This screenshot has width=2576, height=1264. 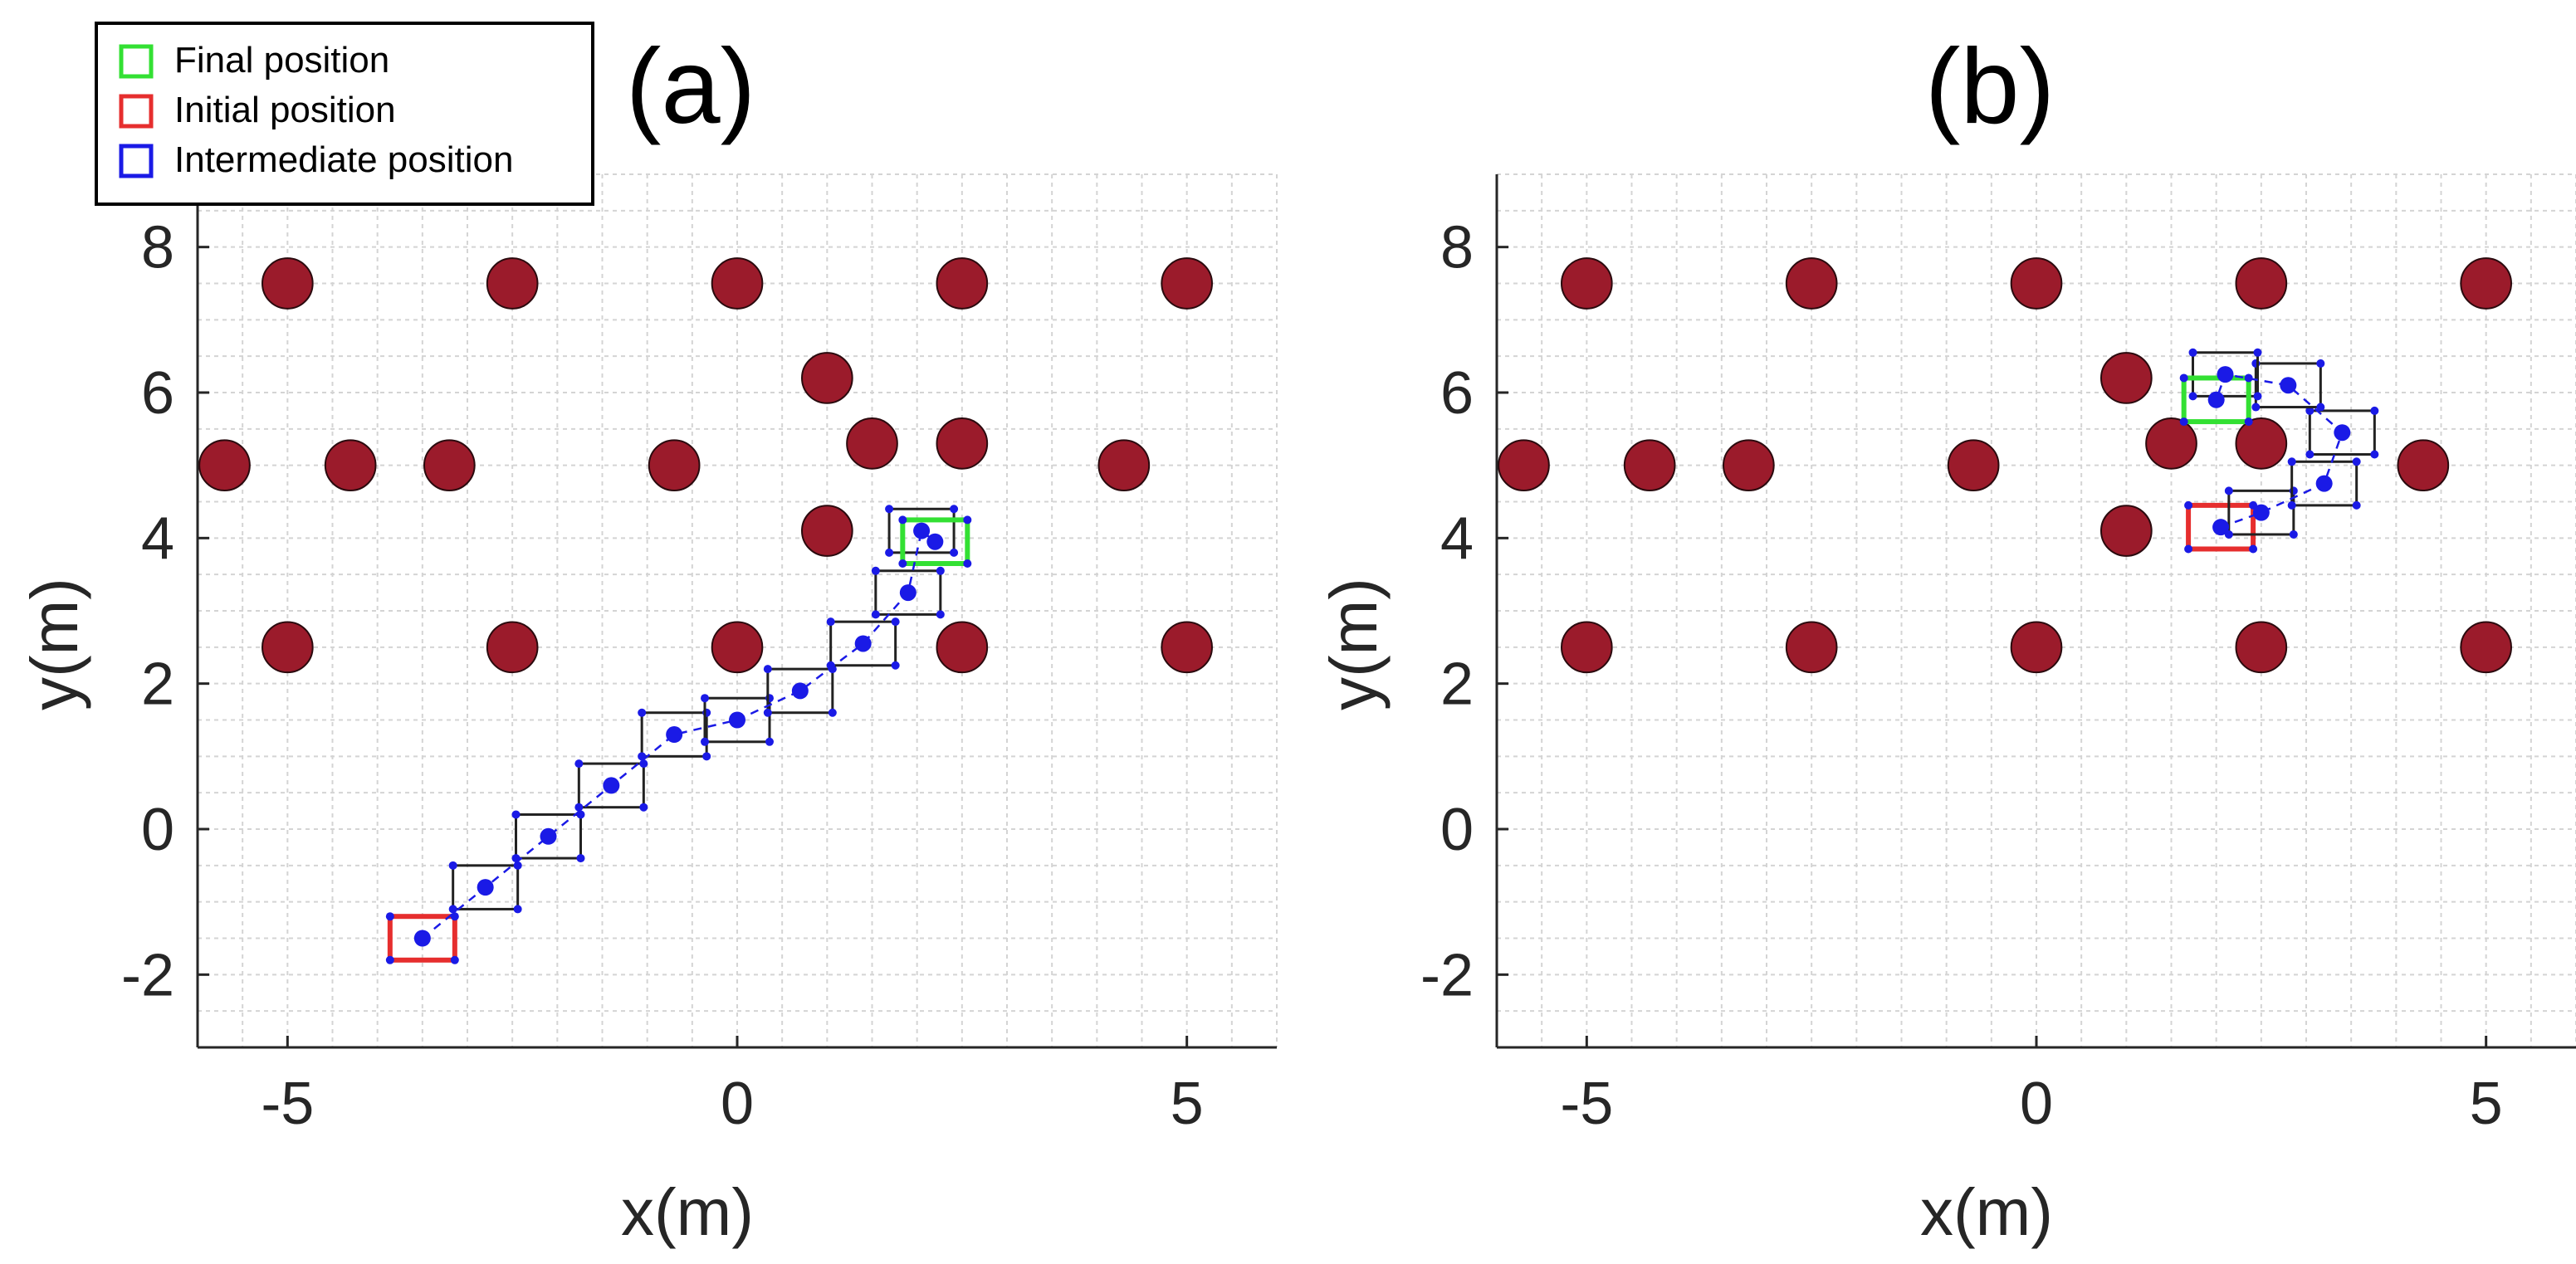 I want to click on final-position-box, so click(x=2216, y=400).